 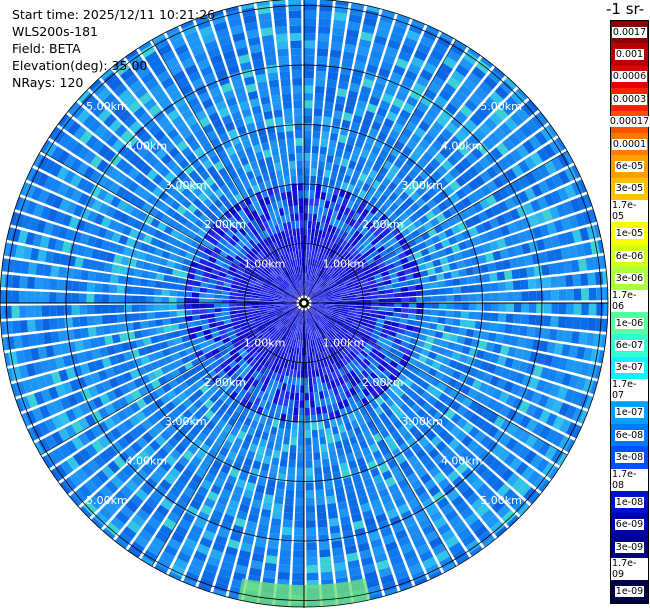 I want to click on colorbar-tick-label: 6e-09, so click(x=629, y=525).